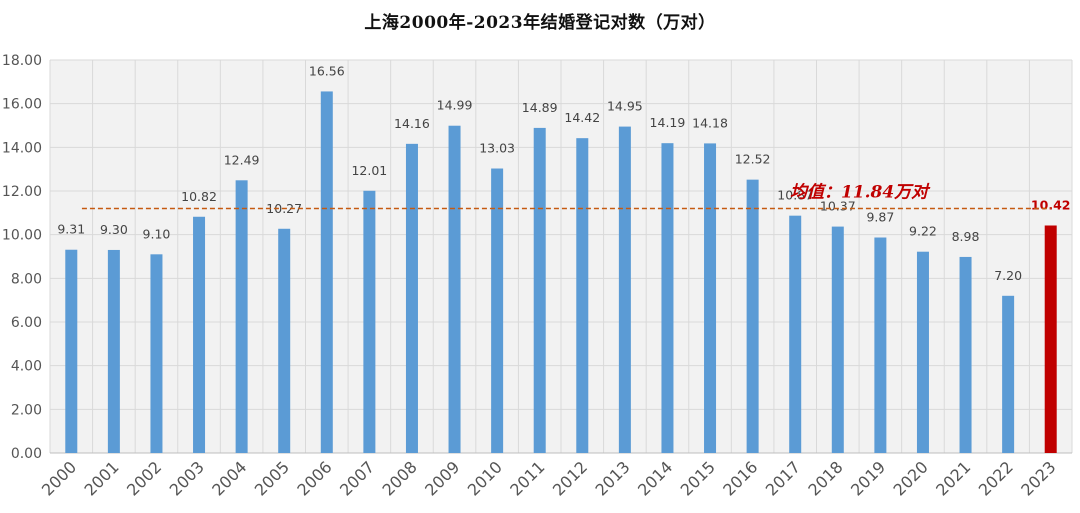 The image size is (1080, 513). What do you see at coordinates (655, 478) in the screenshot?
I see `x-tick-label: 2014` at bounding box center [655, 478].